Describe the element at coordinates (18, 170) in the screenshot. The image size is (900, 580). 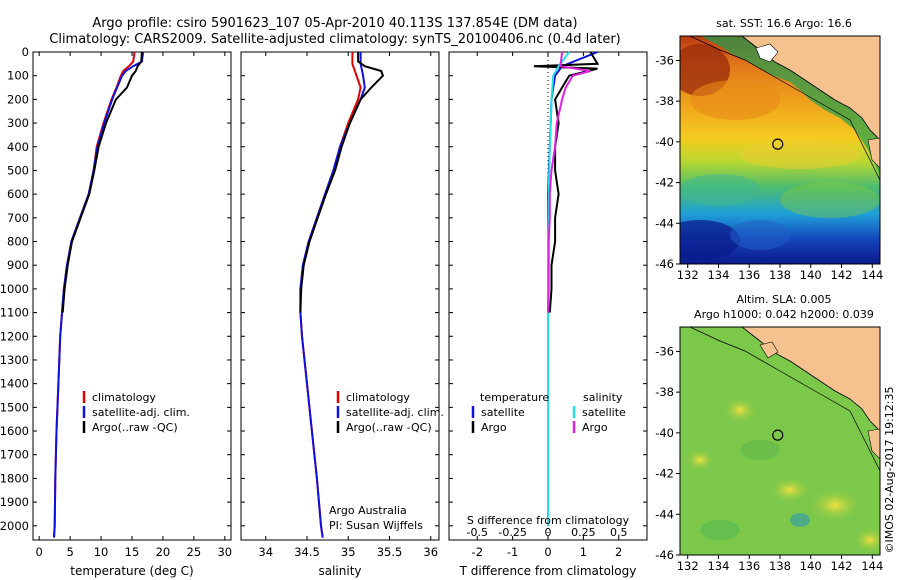
I see `y-tick-label: 500` at that location.